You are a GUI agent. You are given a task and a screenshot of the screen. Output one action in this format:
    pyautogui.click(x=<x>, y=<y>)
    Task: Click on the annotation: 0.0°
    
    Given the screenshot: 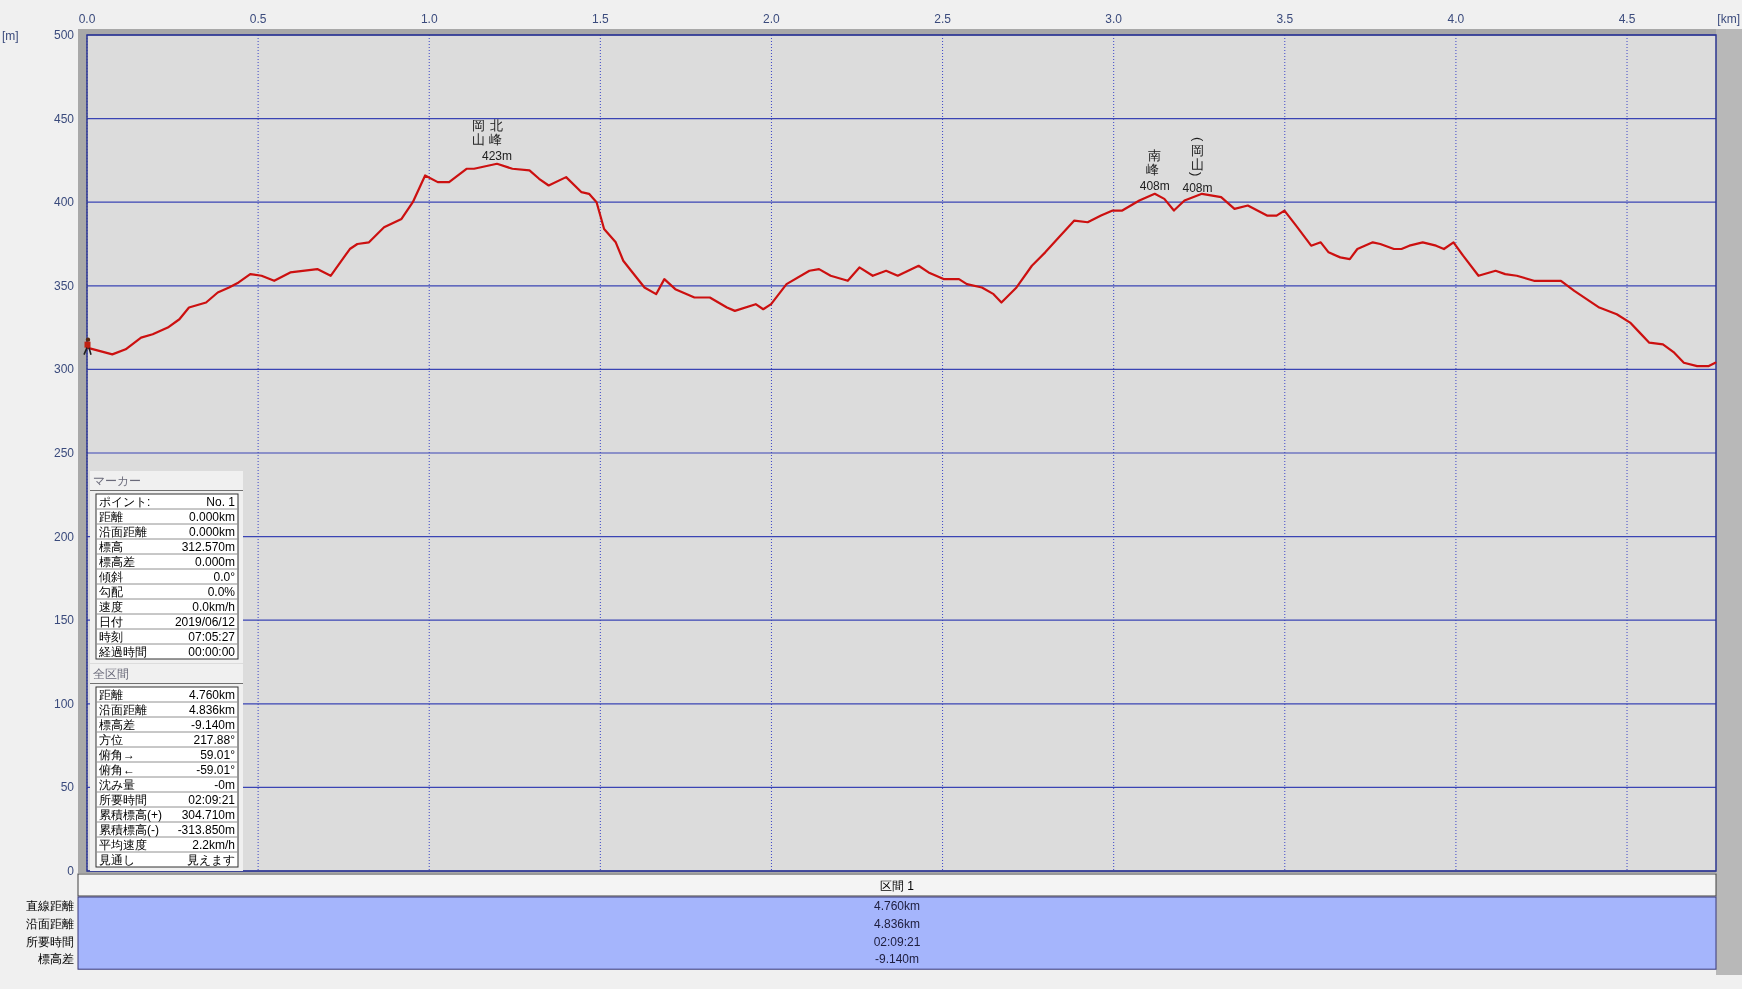 What is the action you would take?
    pyautogui.click(x=224, y=577)
    